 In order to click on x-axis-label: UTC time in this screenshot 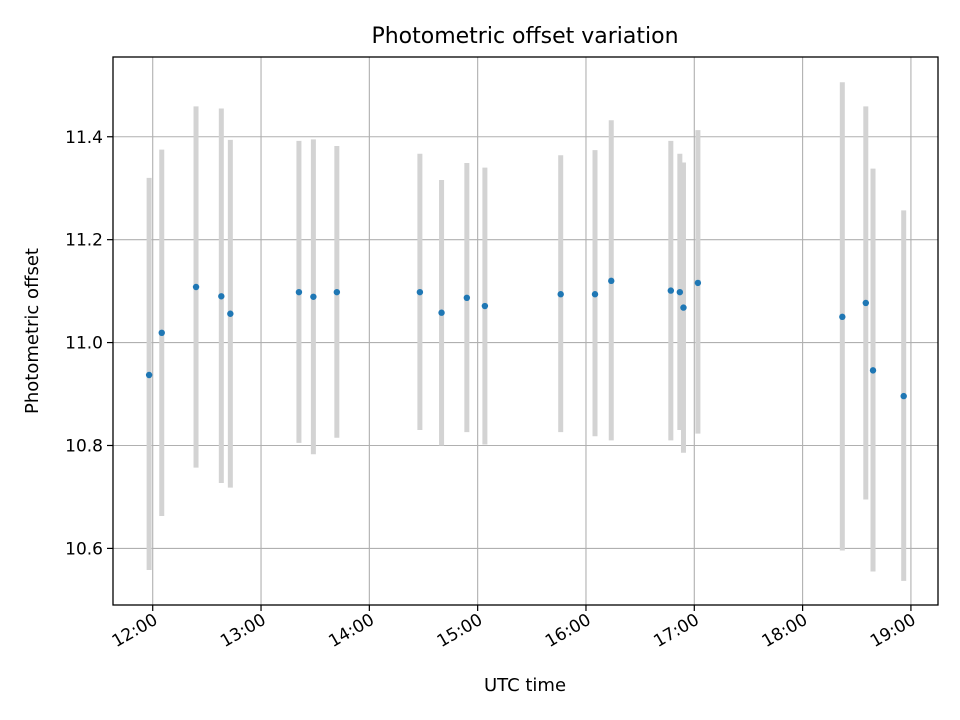, I will do `click(525, 685)`.